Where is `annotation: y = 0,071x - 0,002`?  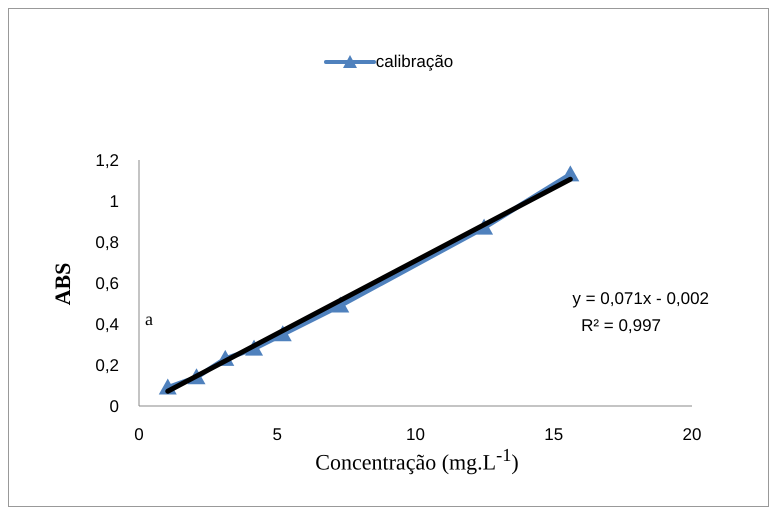 annotation: y = 0,071x - 0,002 is located at coordinates (640, 299).